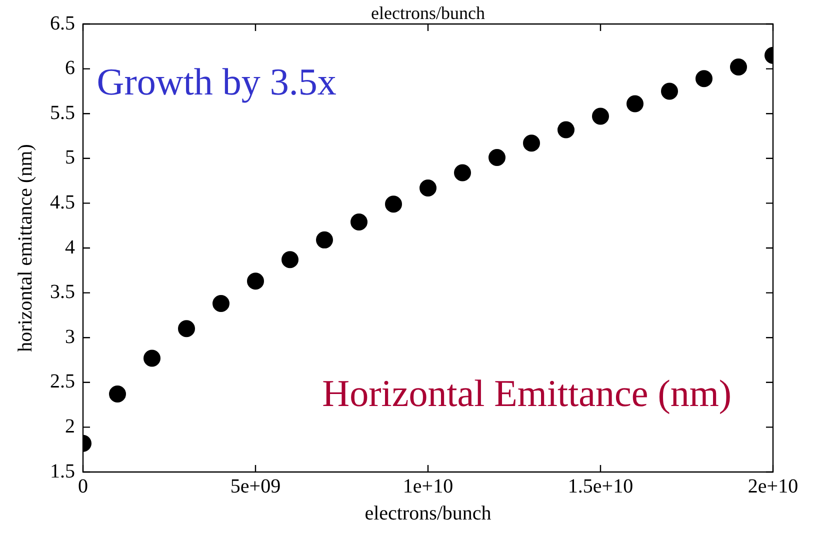 The height and width of the screenshot is (534, 825). What do you see at coordinates (428, 12) in the screenshot?
I see `text: electrons/bunch` at bounding box center [428, 12].